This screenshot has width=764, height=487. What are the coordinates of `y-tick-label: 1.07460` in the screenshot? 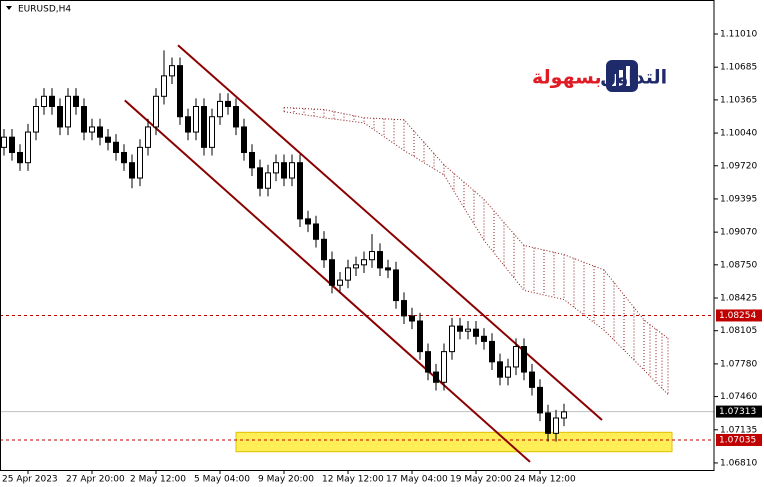 It's located at (738, 397).